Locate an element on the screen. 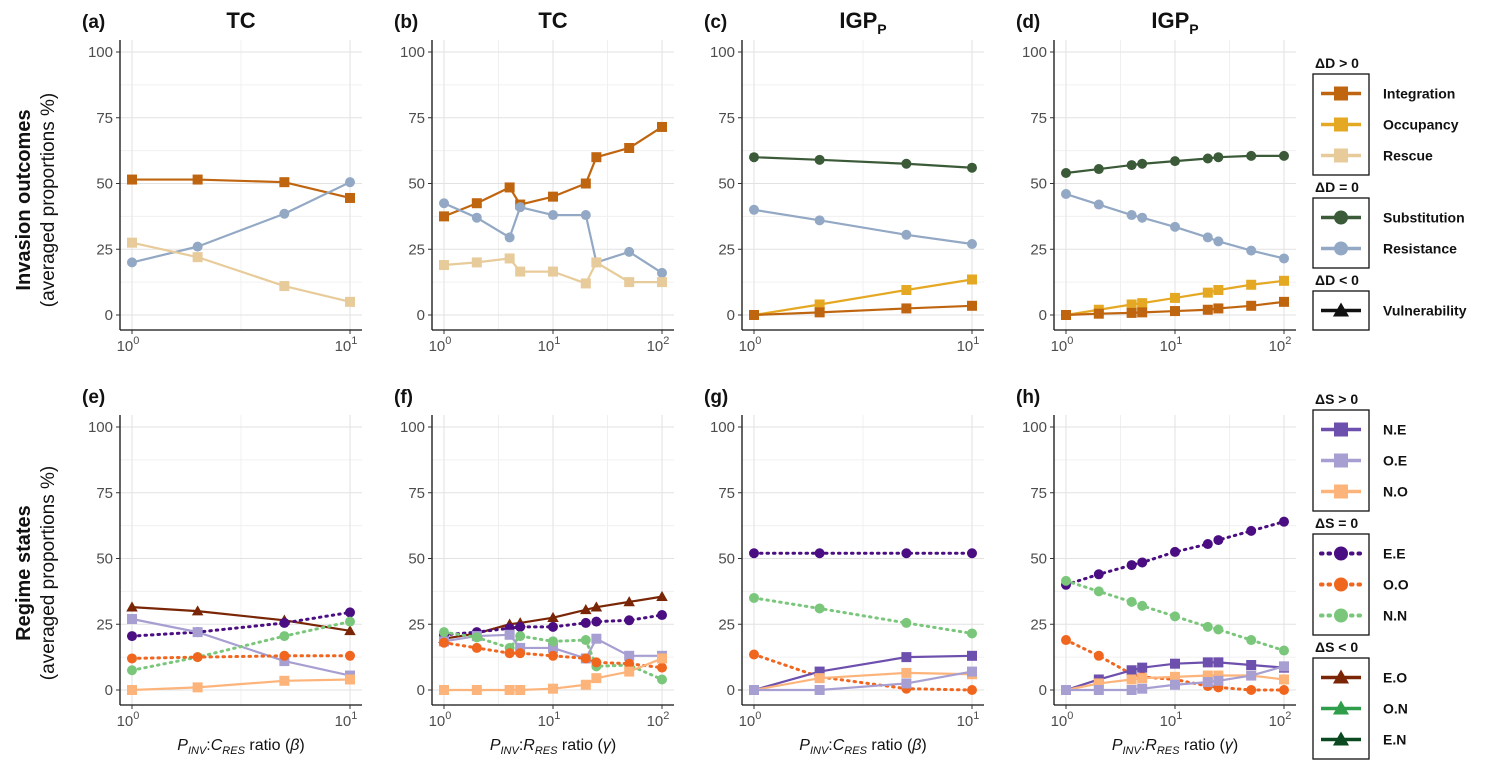  legend-label: N.N is located at coordinates (1395, 616).